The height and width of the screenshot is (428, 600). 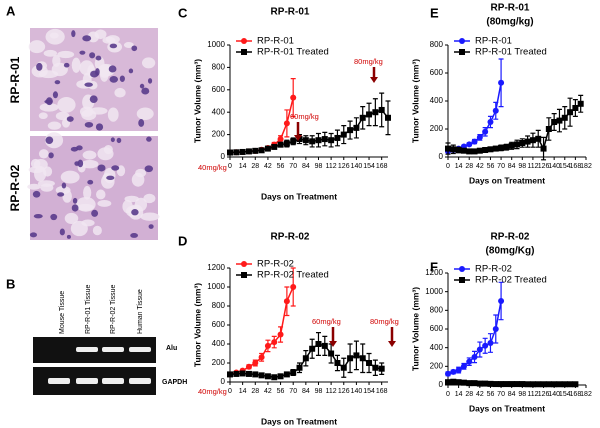 I want to click on legend-marker, so click(x=462, y=52).